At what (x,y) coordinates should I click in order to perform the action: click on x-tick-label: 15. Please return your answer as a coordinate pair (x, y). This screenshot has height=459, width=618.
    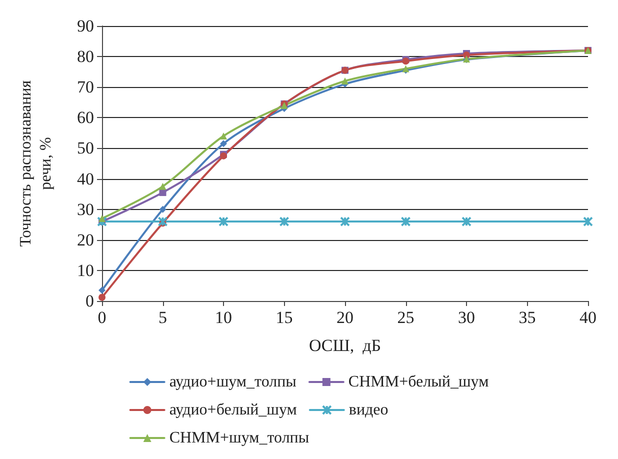
    Looking at the image, I should click on (284, 317).